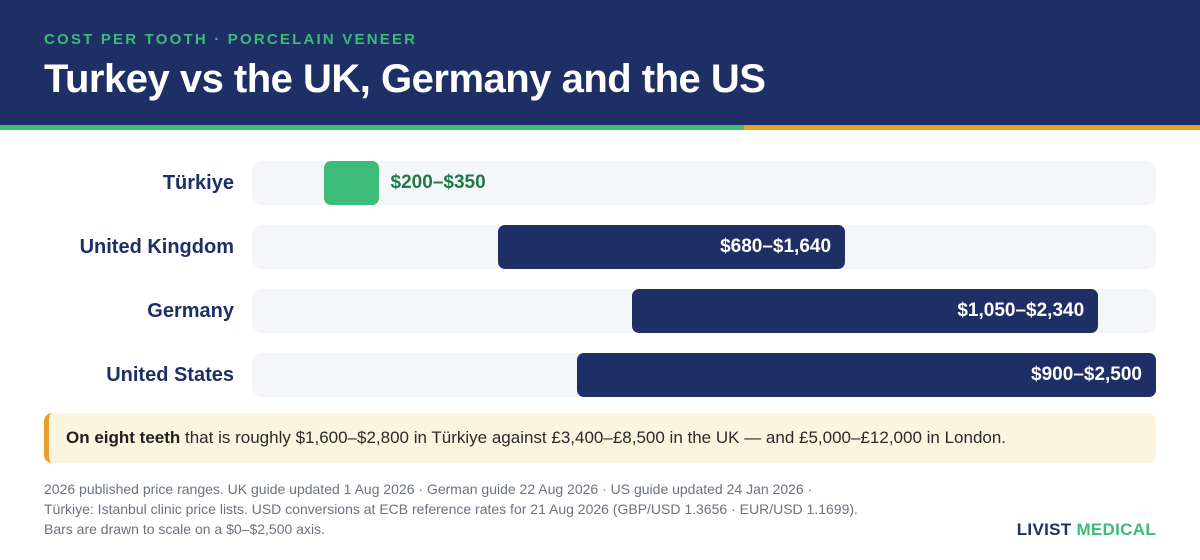  Describe the element at coordinates (1086, 374) in the screenshot. I see `value-label-united-states: $900–$2,500` at that location.